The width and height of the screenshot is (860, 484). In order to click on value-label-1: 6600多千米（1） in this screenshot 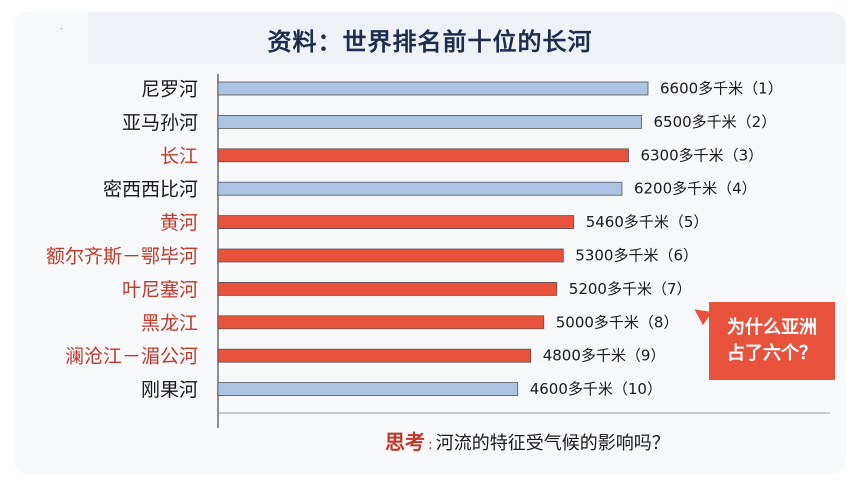, I will do `click(721, 89)`.